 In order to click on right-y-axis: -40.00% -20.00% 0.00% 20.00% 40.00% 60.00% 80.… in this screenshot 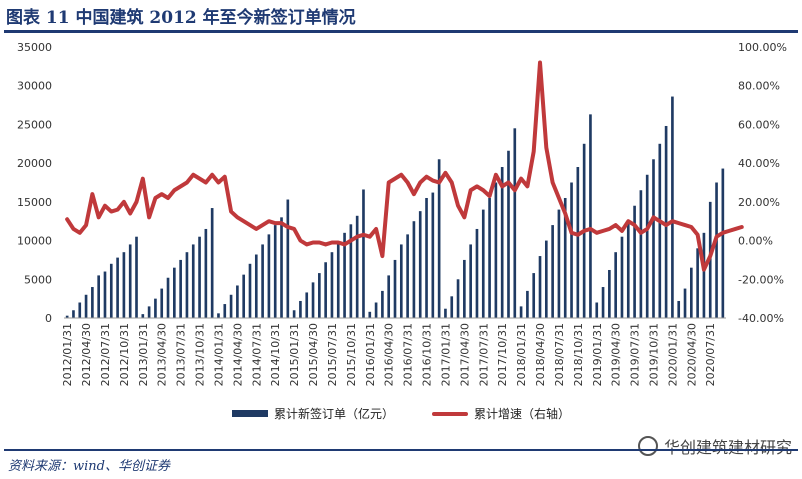, I will do `click(762, 183)`.